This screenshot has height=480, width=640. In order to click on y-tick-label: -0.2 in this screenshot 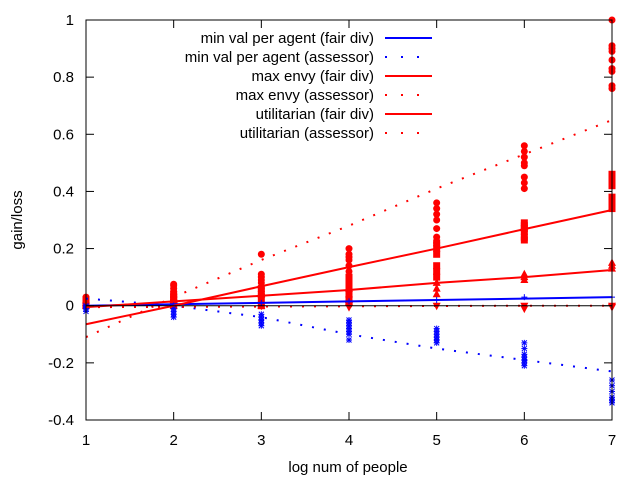, I will do `click(61, 363)`.